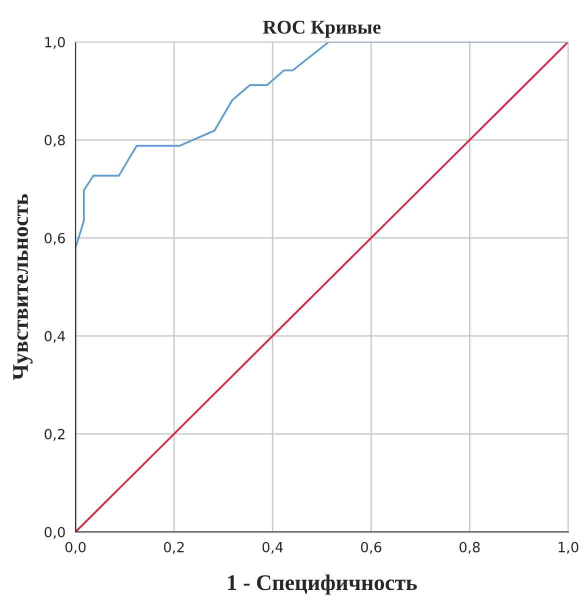 This screenshot has width=581, height=599. I want to click on y-tick-label: 0,4, so click(55, 336).